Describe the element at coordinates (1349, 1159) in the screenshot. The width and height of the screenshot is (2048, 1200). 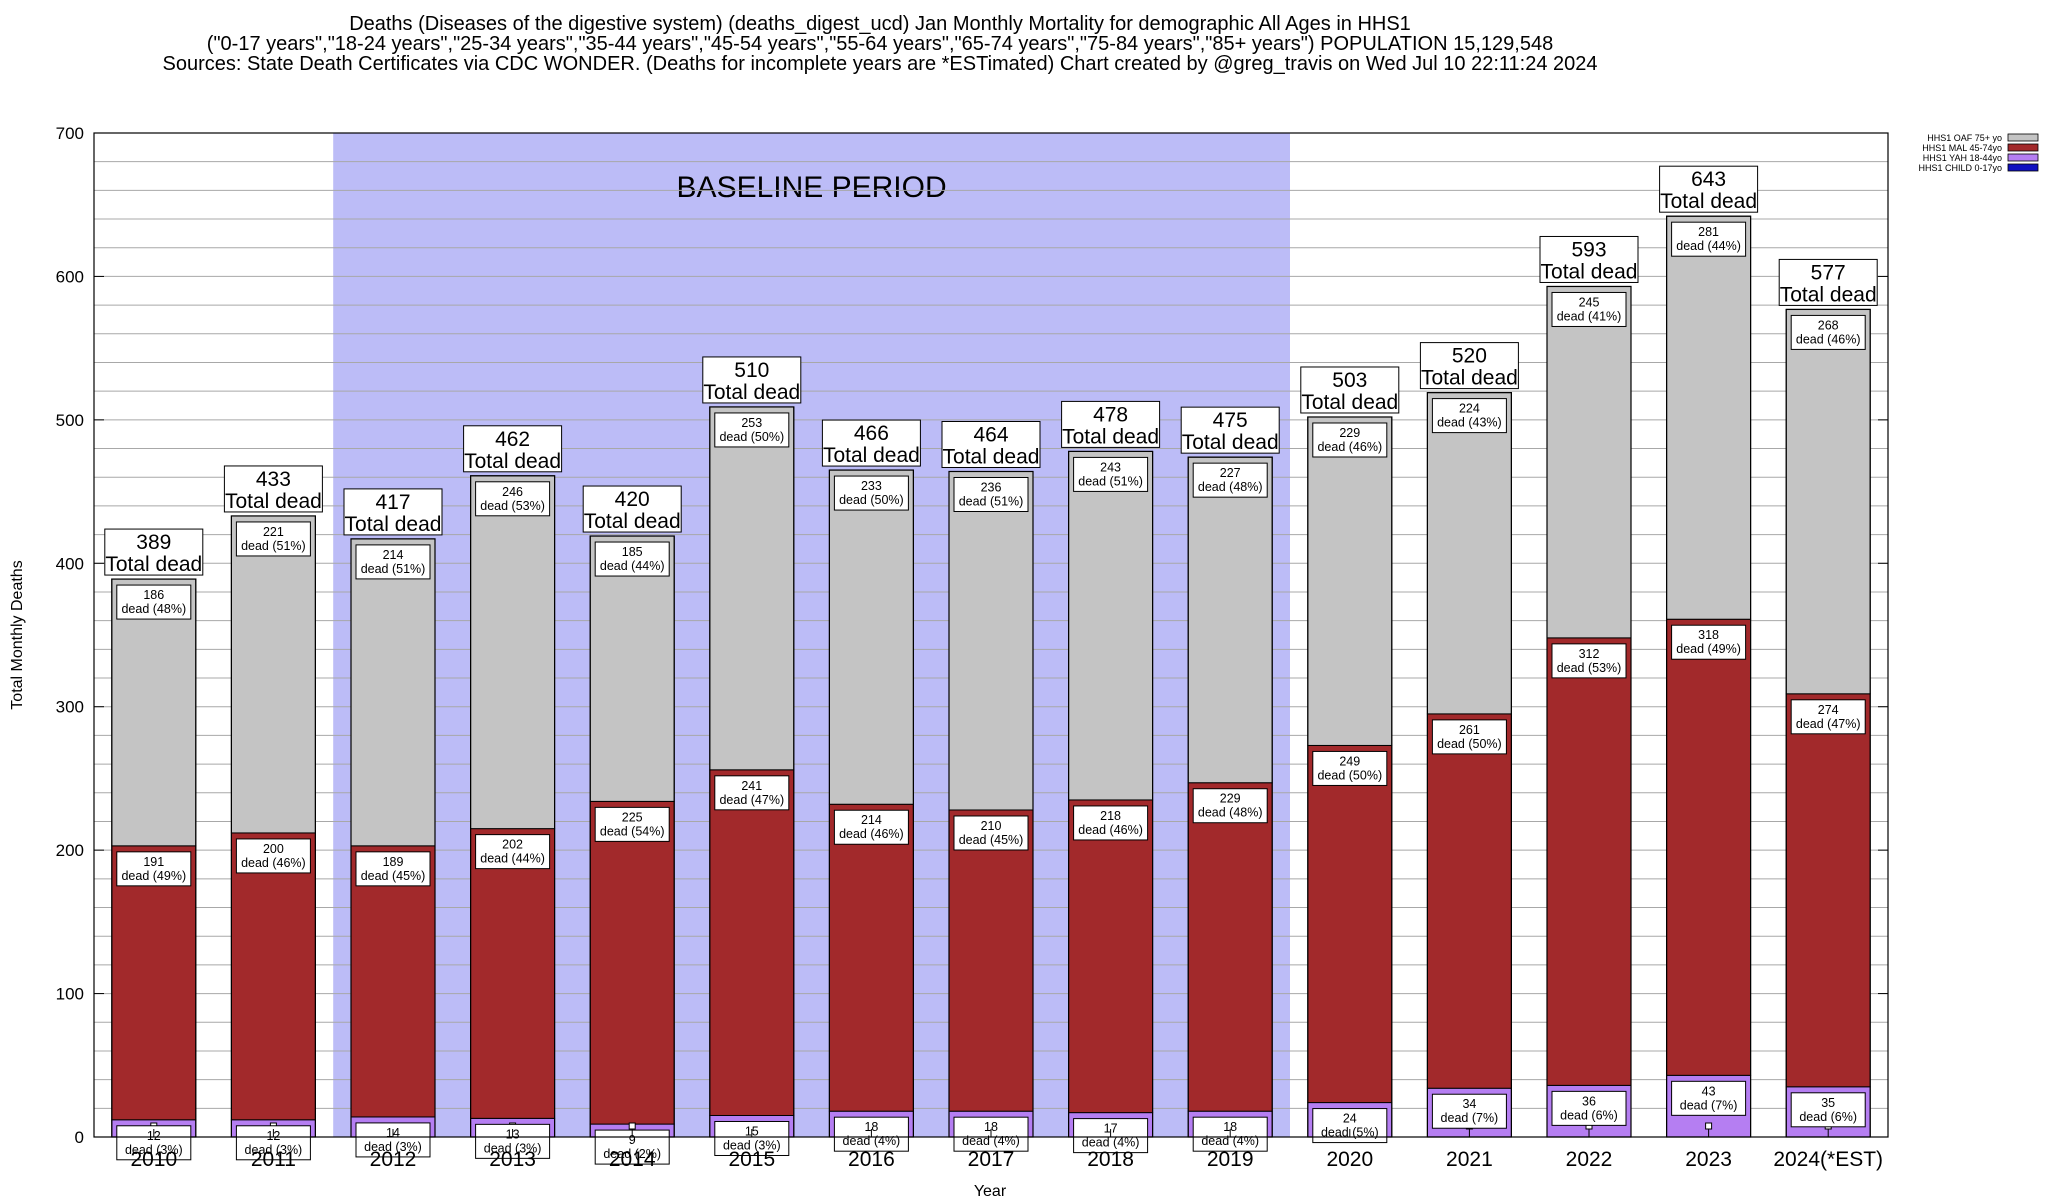
I see `x-tick-label: 2020` at that location.